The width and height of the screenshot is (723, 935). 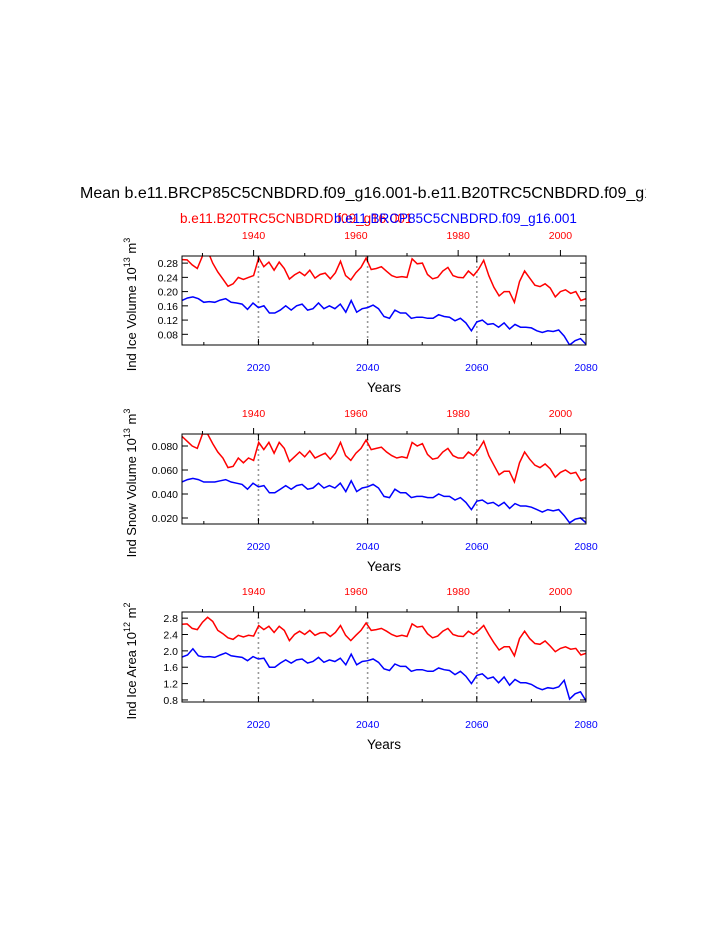 What do you see at coordinates (168, 307) in the screenshot?
I see `y-tick-label: 0.16` at bounding box center [168, 307].